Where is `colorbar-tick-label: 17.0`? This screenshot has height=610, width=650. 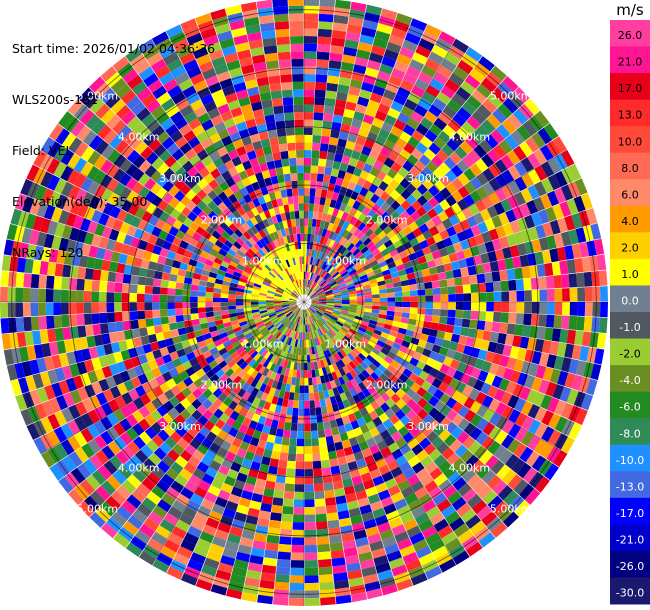
colorbar-tick-label: 17.0 is located at coordinates (630, 88).